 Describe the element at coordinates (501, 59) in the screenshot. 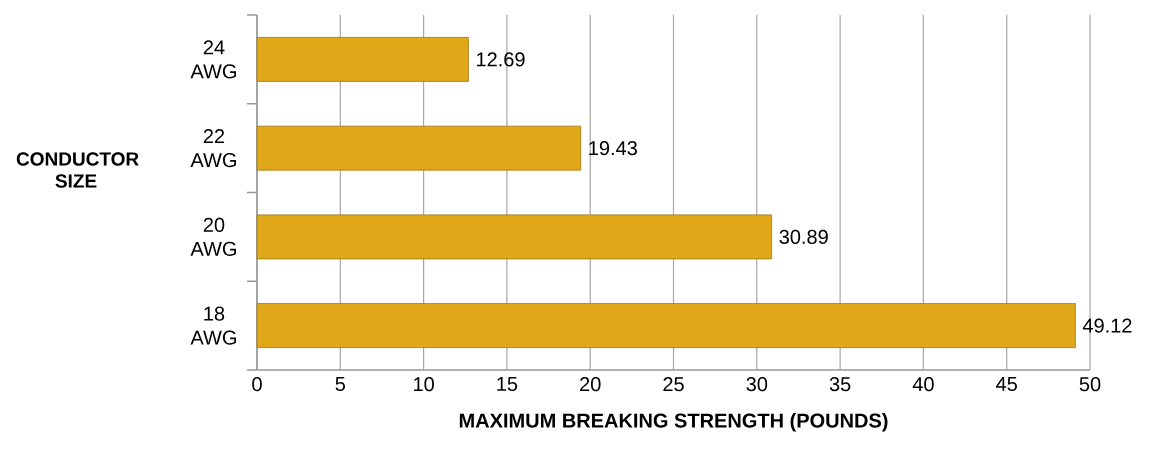

I see `data-label: 12.69` at that location.